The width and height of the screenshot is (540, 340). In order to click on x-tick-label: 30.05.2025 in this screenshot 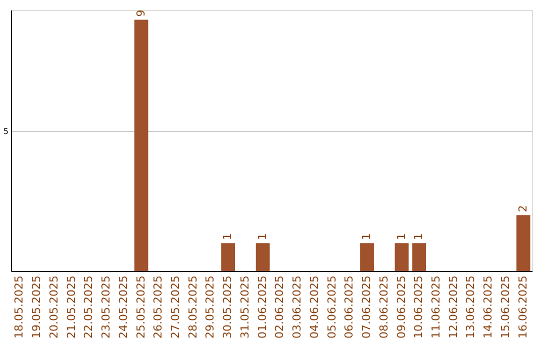, I will do `click(227, 307)`.